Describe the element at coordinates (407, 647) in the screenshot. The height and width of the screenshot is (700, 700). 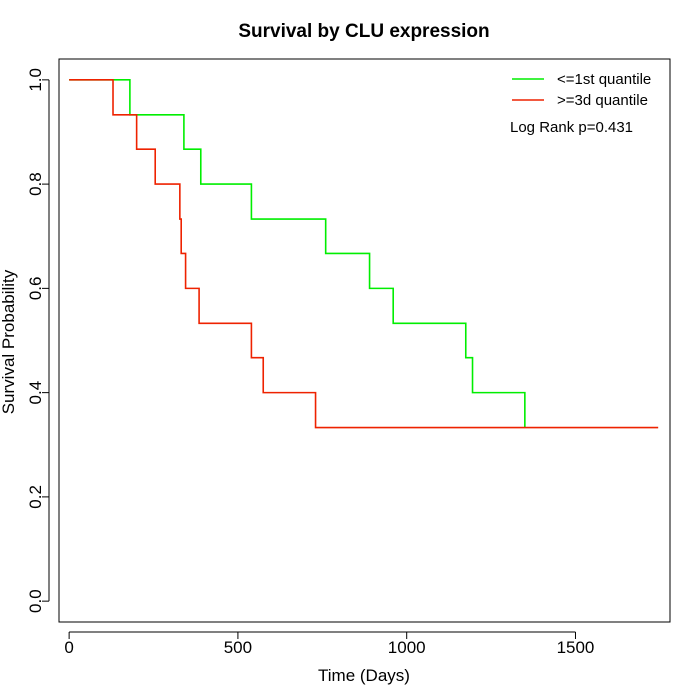
I see `x-tick-label: 1000` at that location.